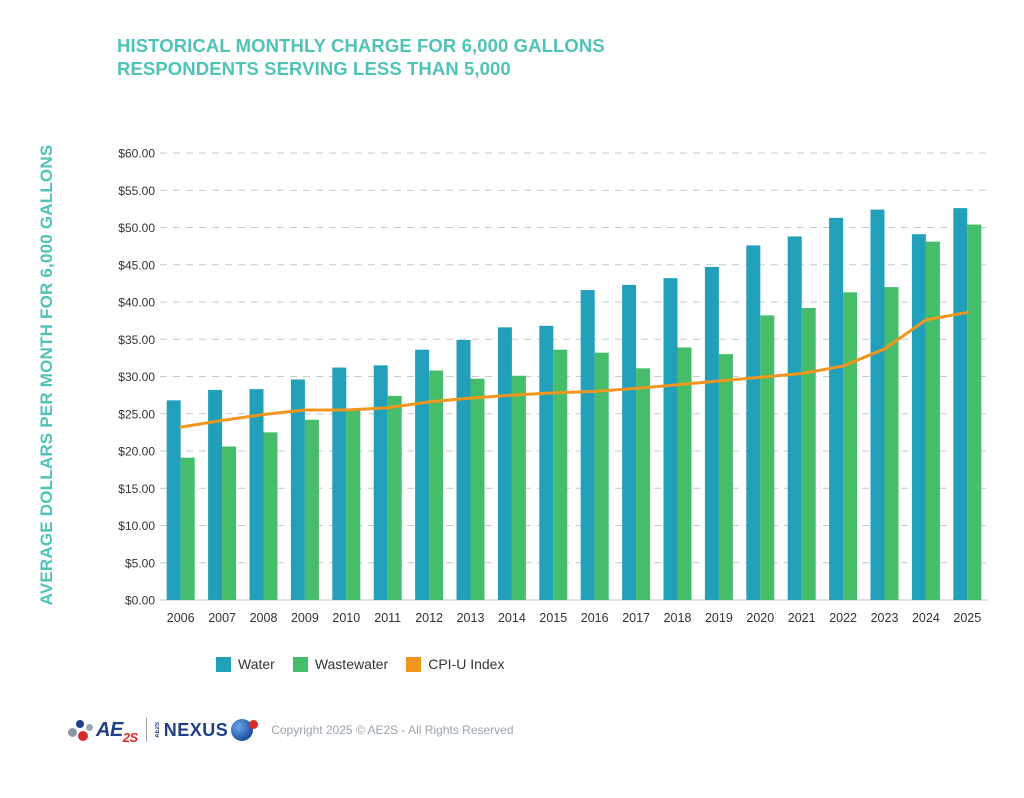 This screenshot has width=1024, height=798. What do you see at coordinates (466, 664) in the screenshot?
I see `legend-label-cpi: CPI-U Index` at bounding box center [466, 664].